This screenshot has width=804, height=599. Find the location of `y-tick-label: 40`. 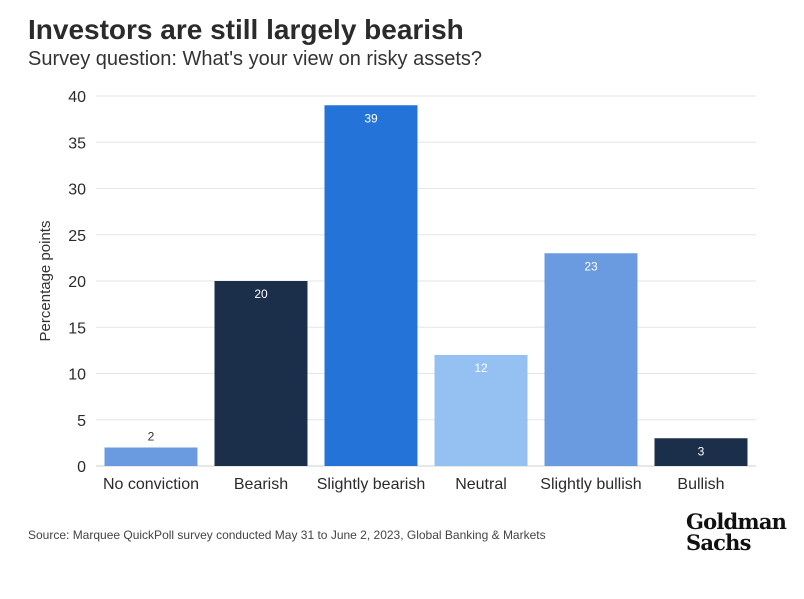

y-tick-label: 40 is located at coordinates (77, 97).